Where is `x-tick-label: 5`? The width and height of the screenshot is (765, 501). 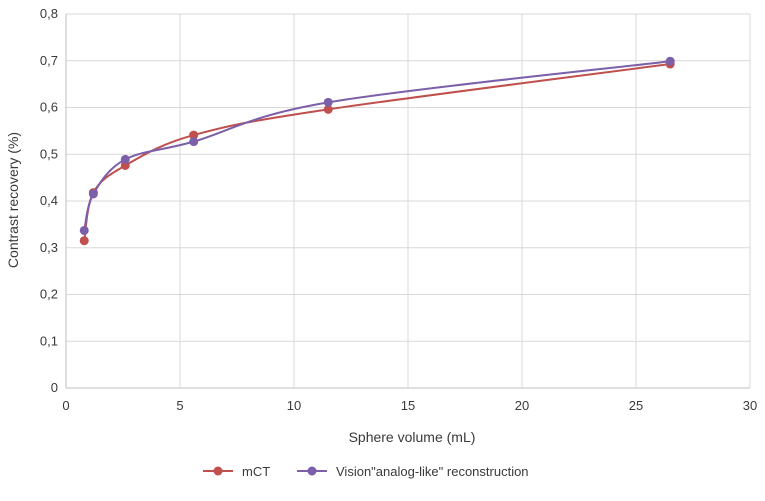 x-tick-label: 5 is located at coordinates (179, 405).